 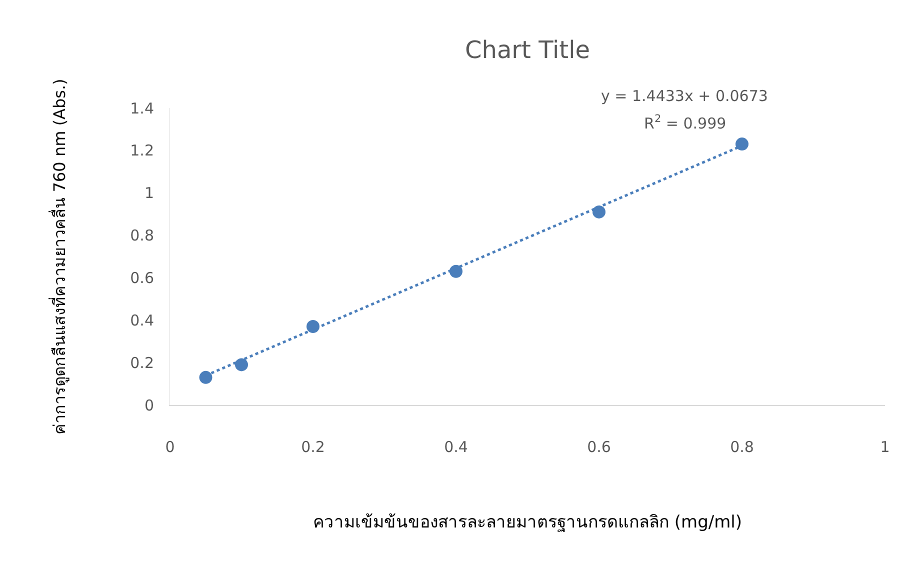 I want to click on y-tick-label: 0.6, so click(x=142, y=277).